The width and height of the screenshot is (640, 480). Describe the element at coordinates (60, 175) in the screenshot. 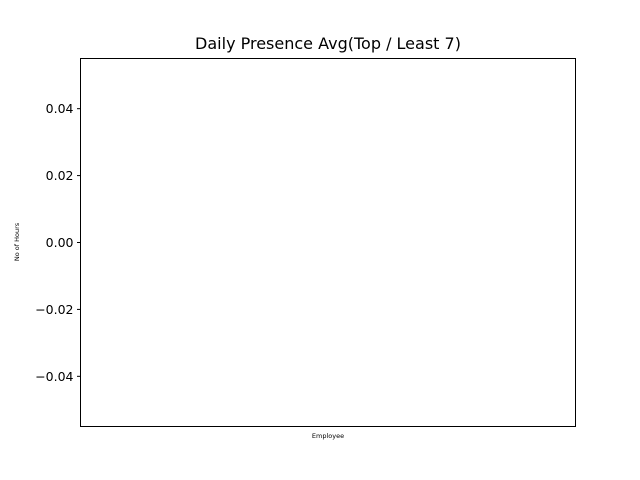

I see `y-tick-label: 0.02` at that location.